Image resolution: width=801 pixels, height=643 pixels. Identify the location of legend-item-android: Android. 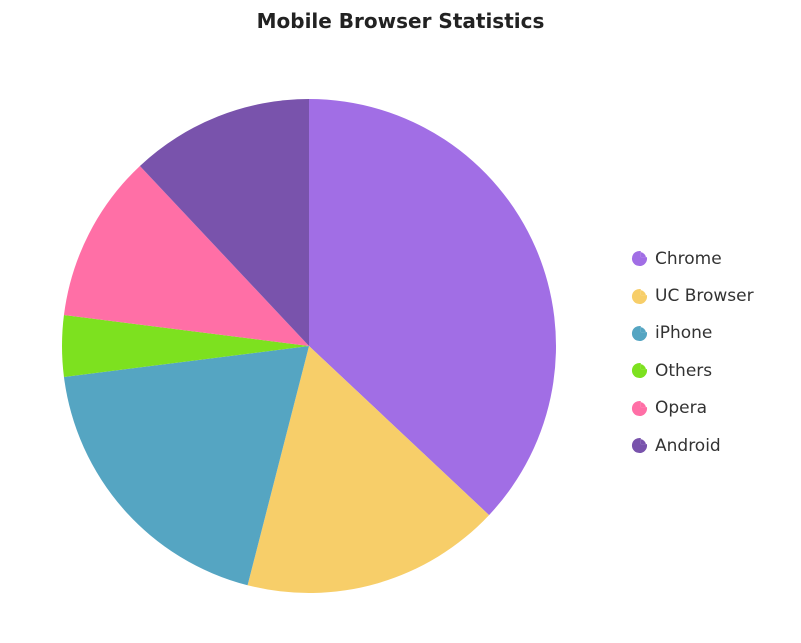
(692, 445).